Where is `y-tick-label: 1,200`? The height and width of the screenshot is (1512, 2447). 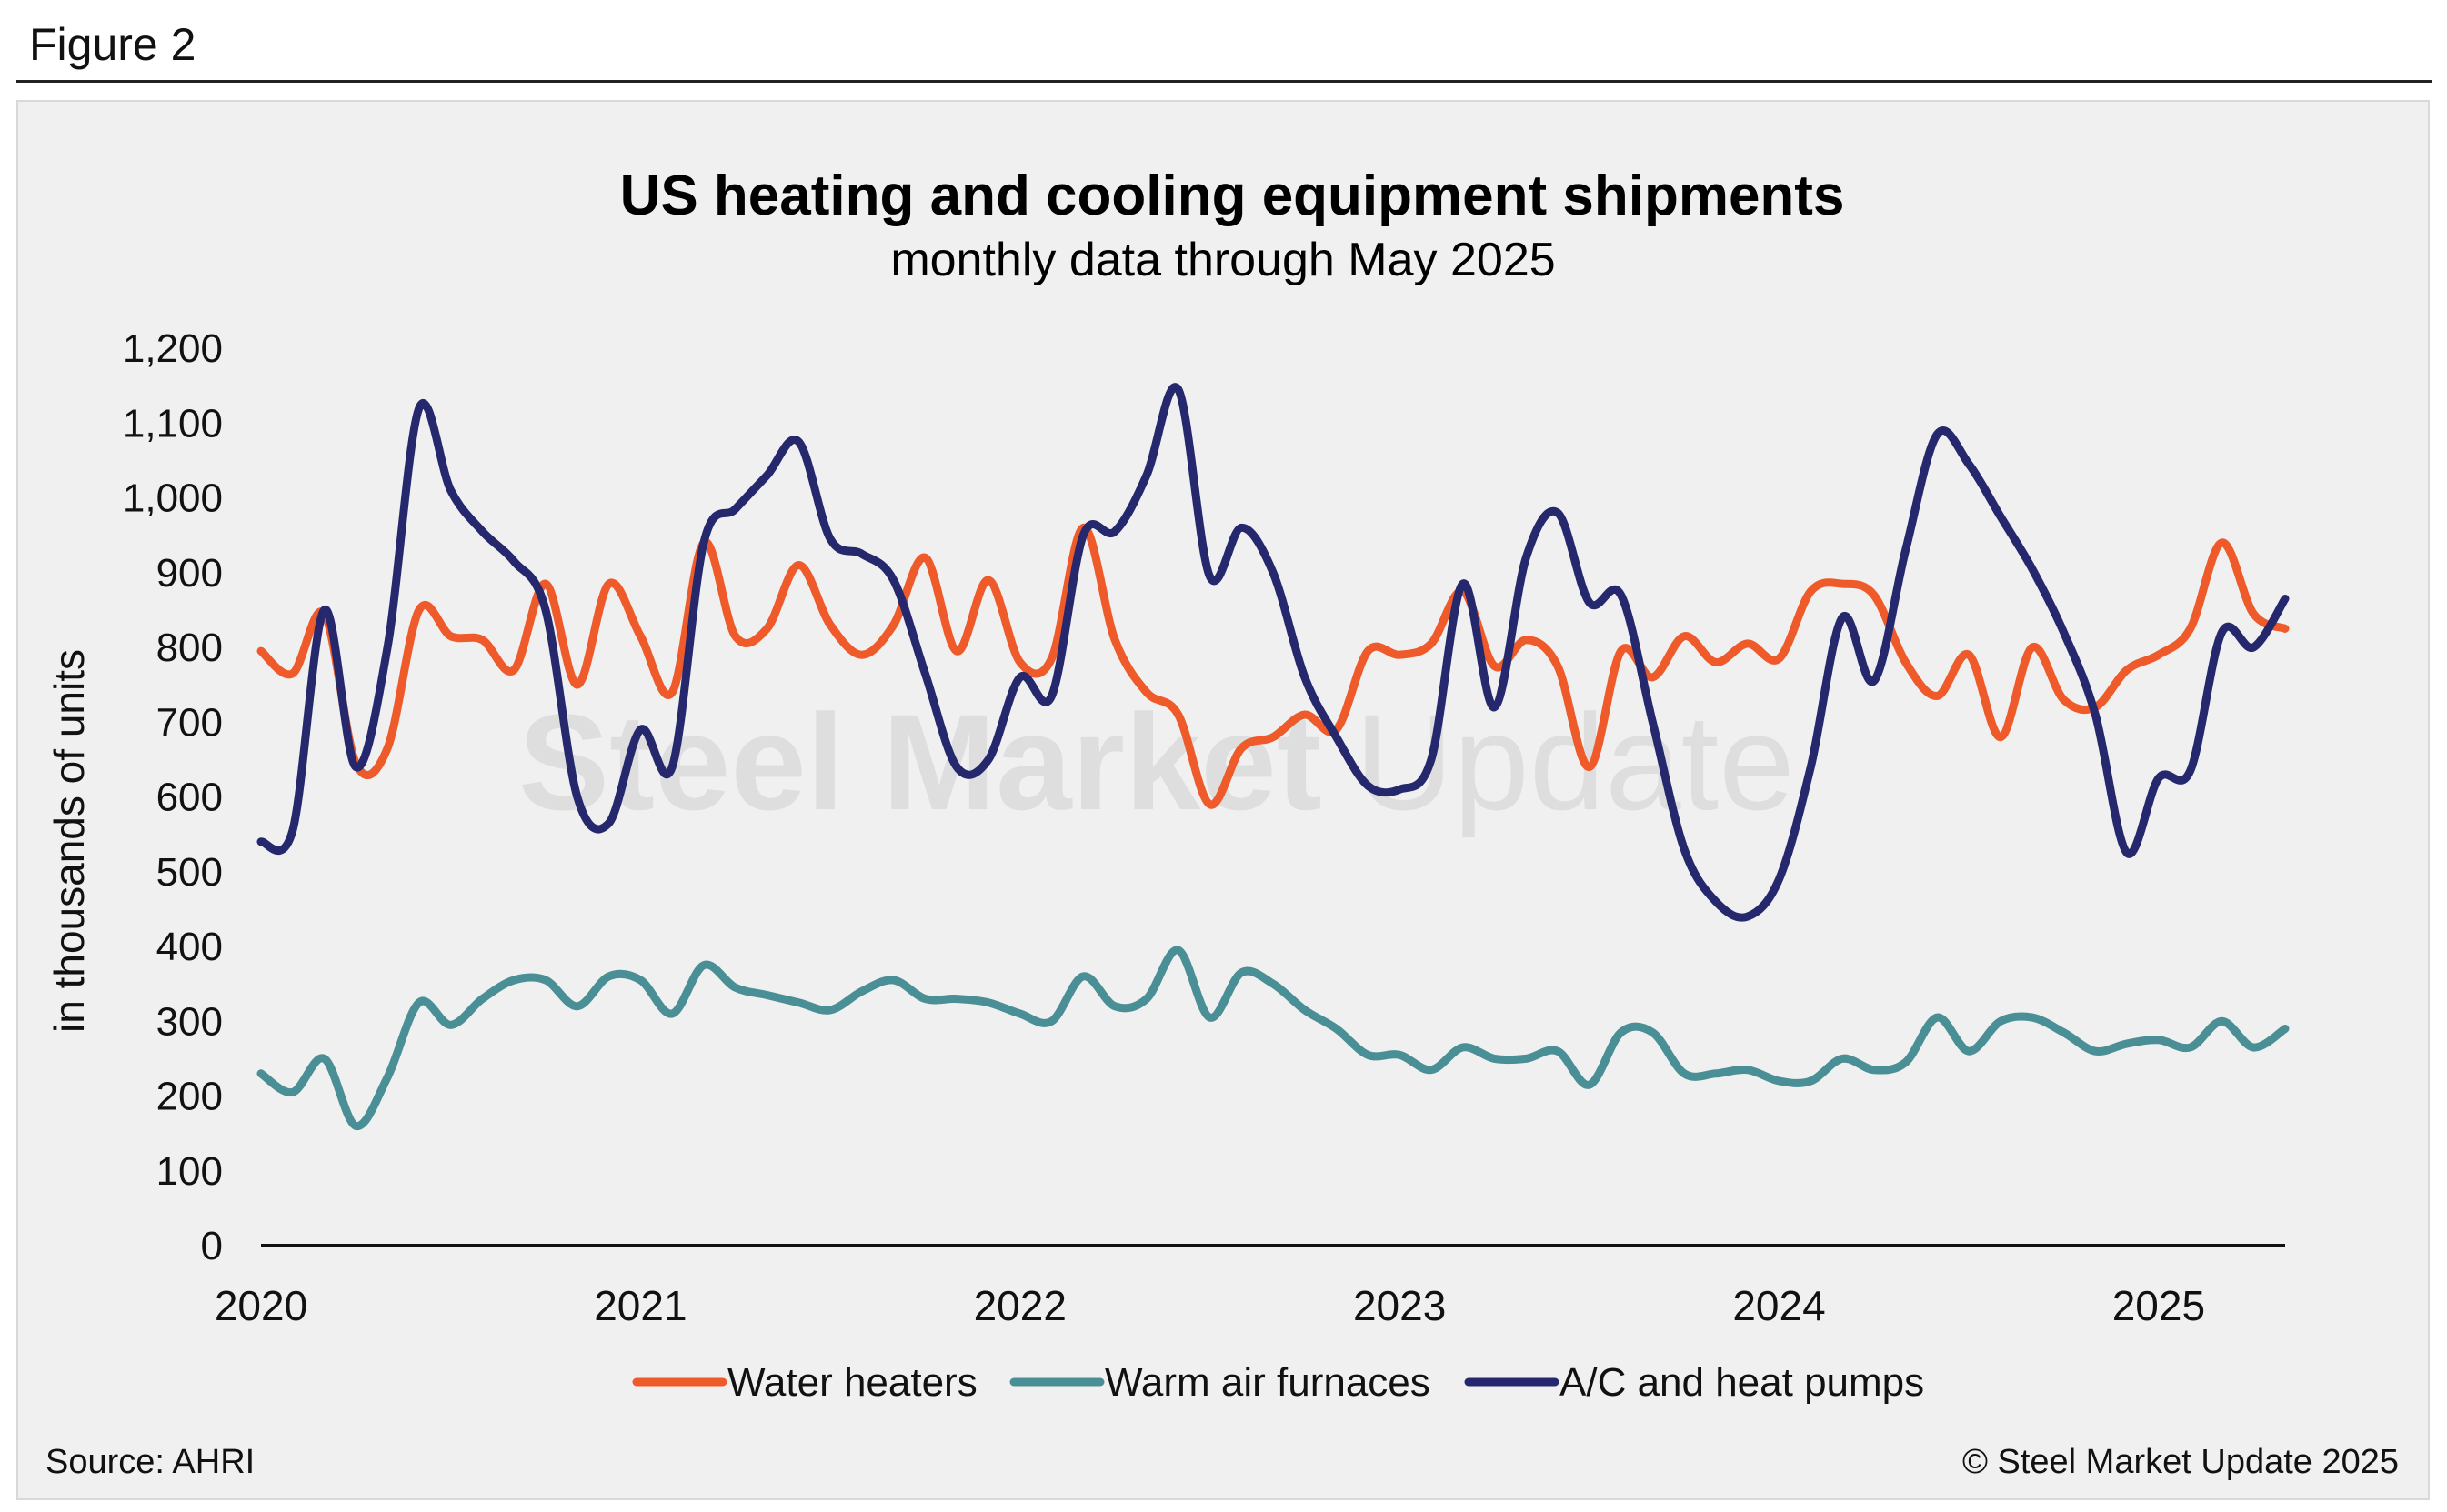 y-tick-label: 1,200 is located at coordinates (173, 348).